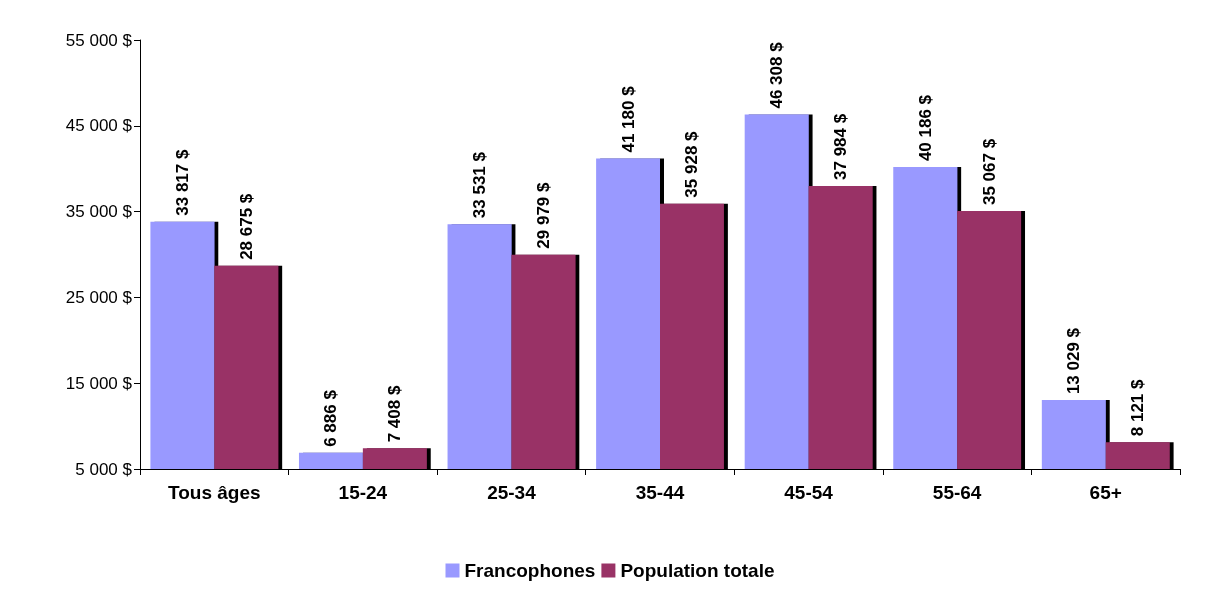 The width and height of the screenshot is (1220, 599). What do you see at coordinates (479, 185) in the screenshot?
I see `data-label: 33 531 $` at bounding box center [479, 185].